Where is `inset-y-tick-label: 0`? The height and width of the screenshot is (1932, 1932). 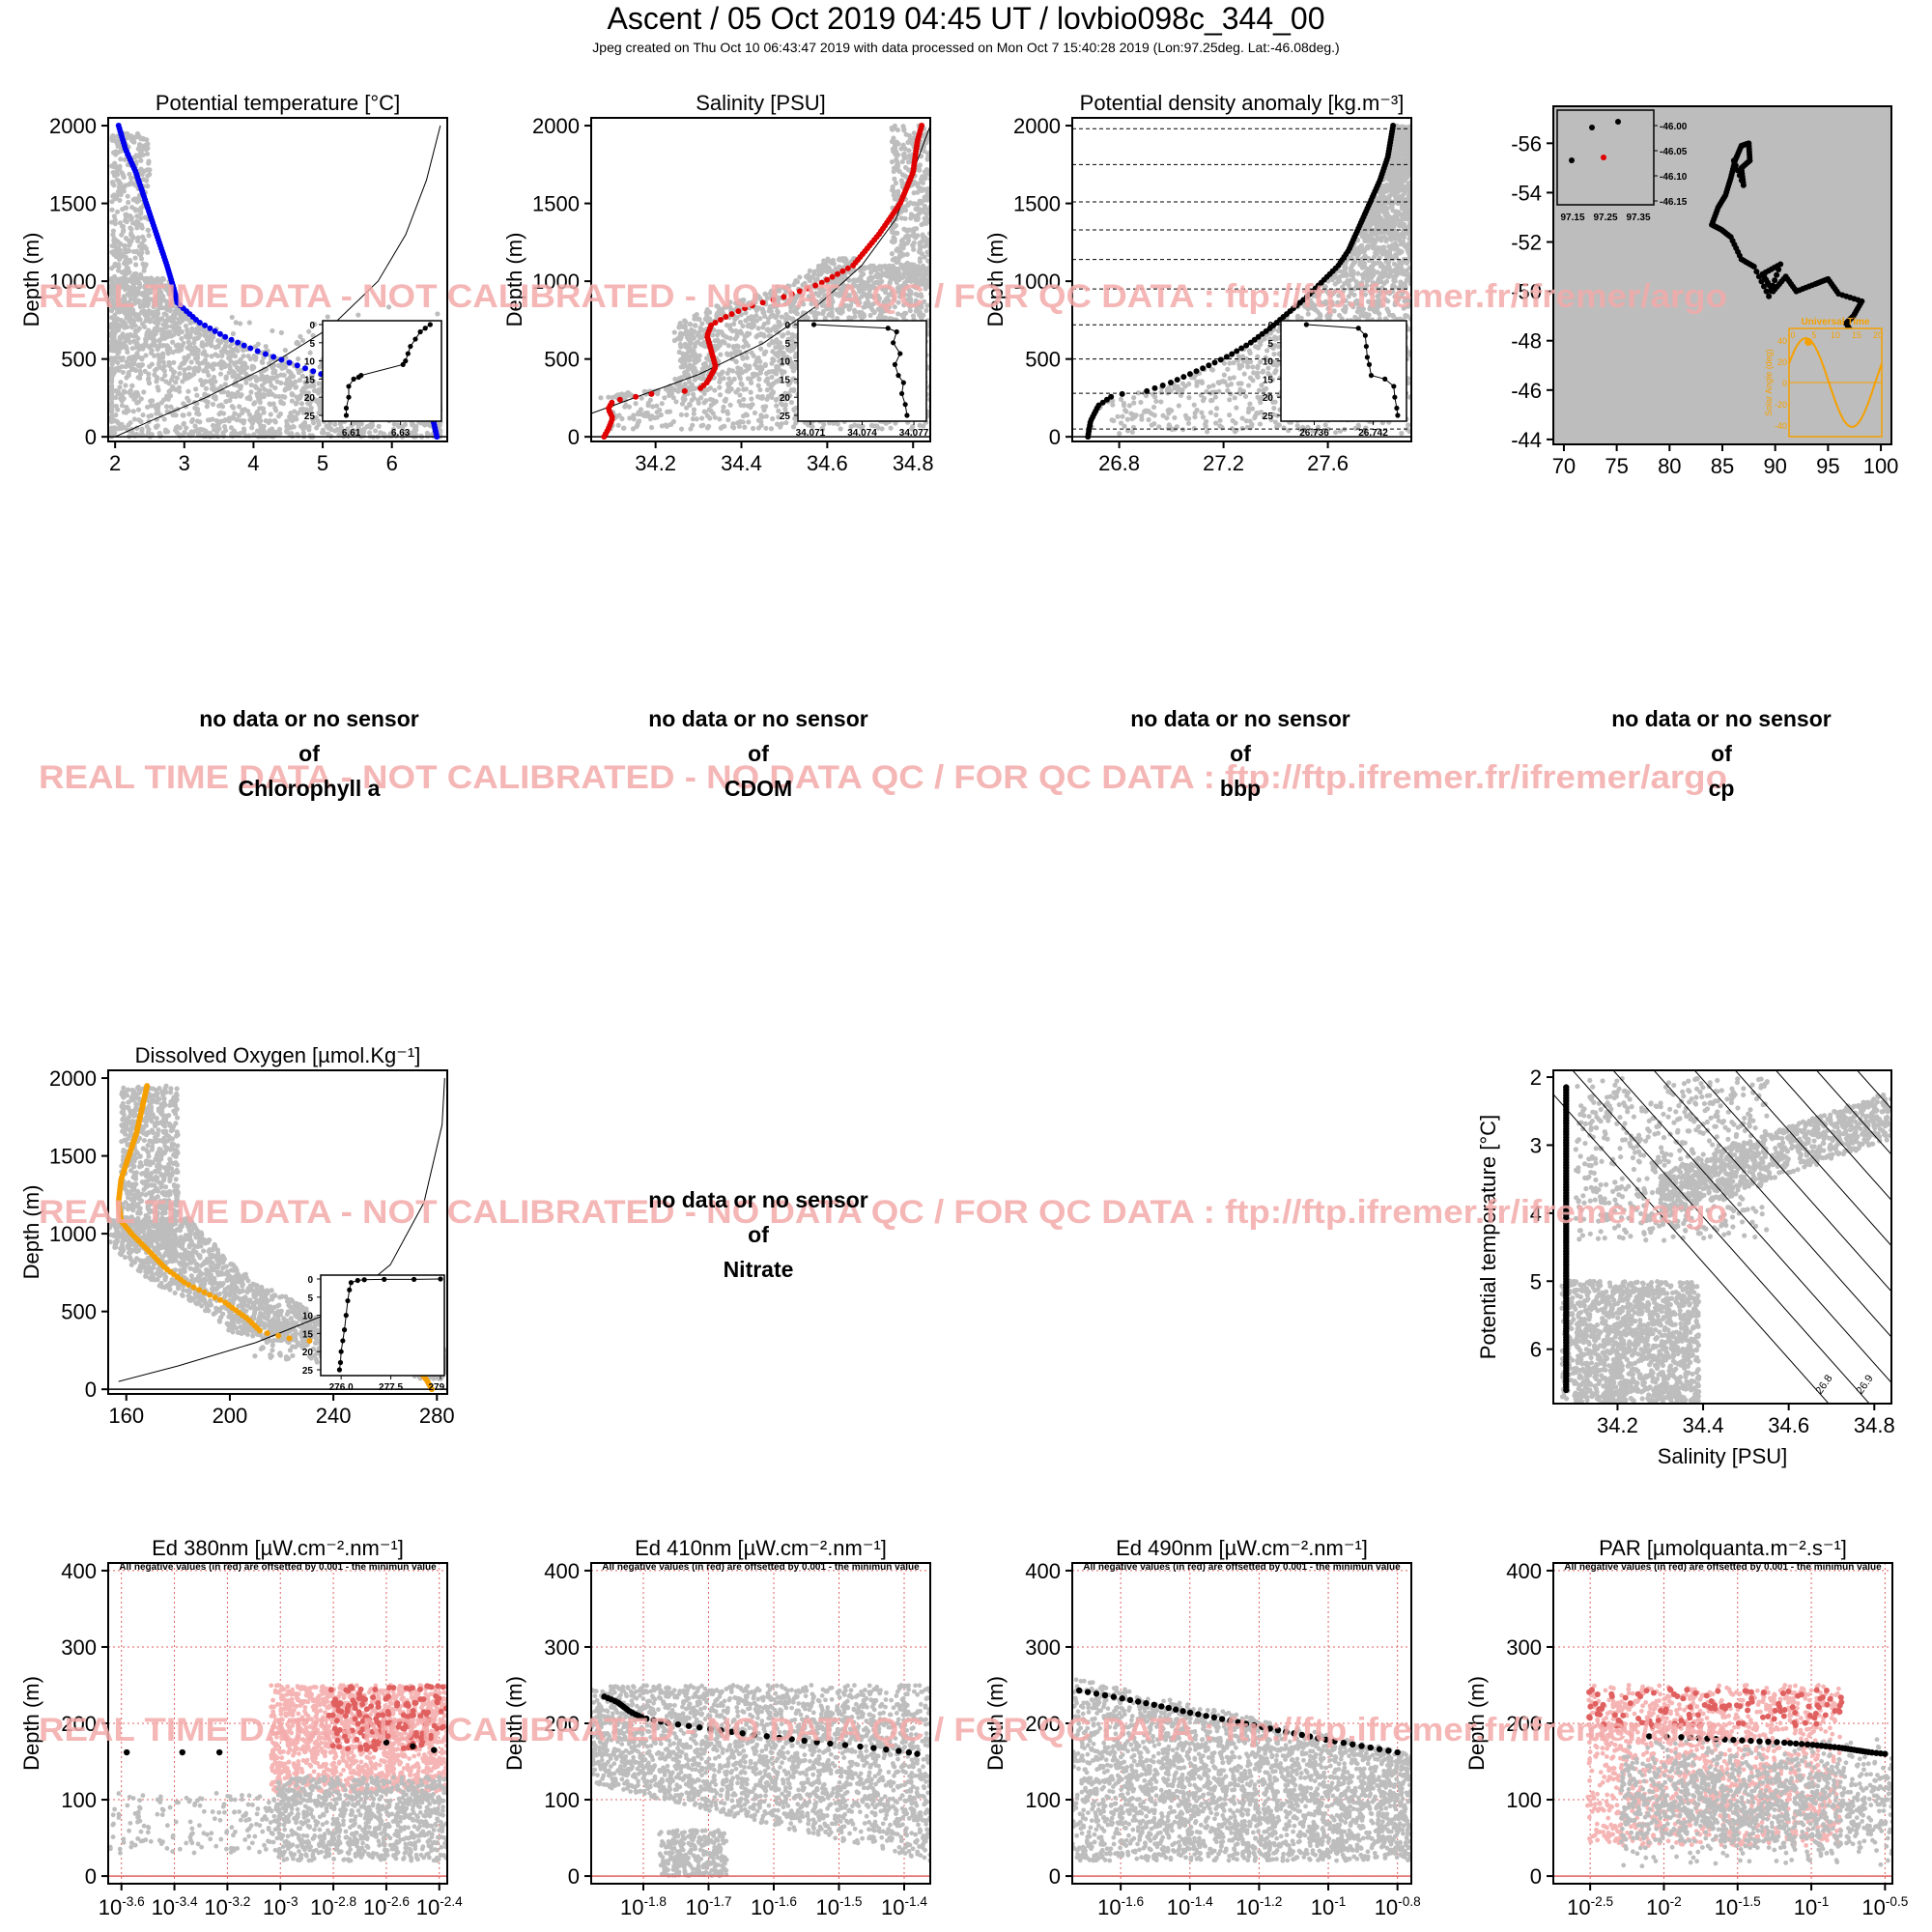
inset-y-tick-label: 0 is located at coordinates (312, 326).